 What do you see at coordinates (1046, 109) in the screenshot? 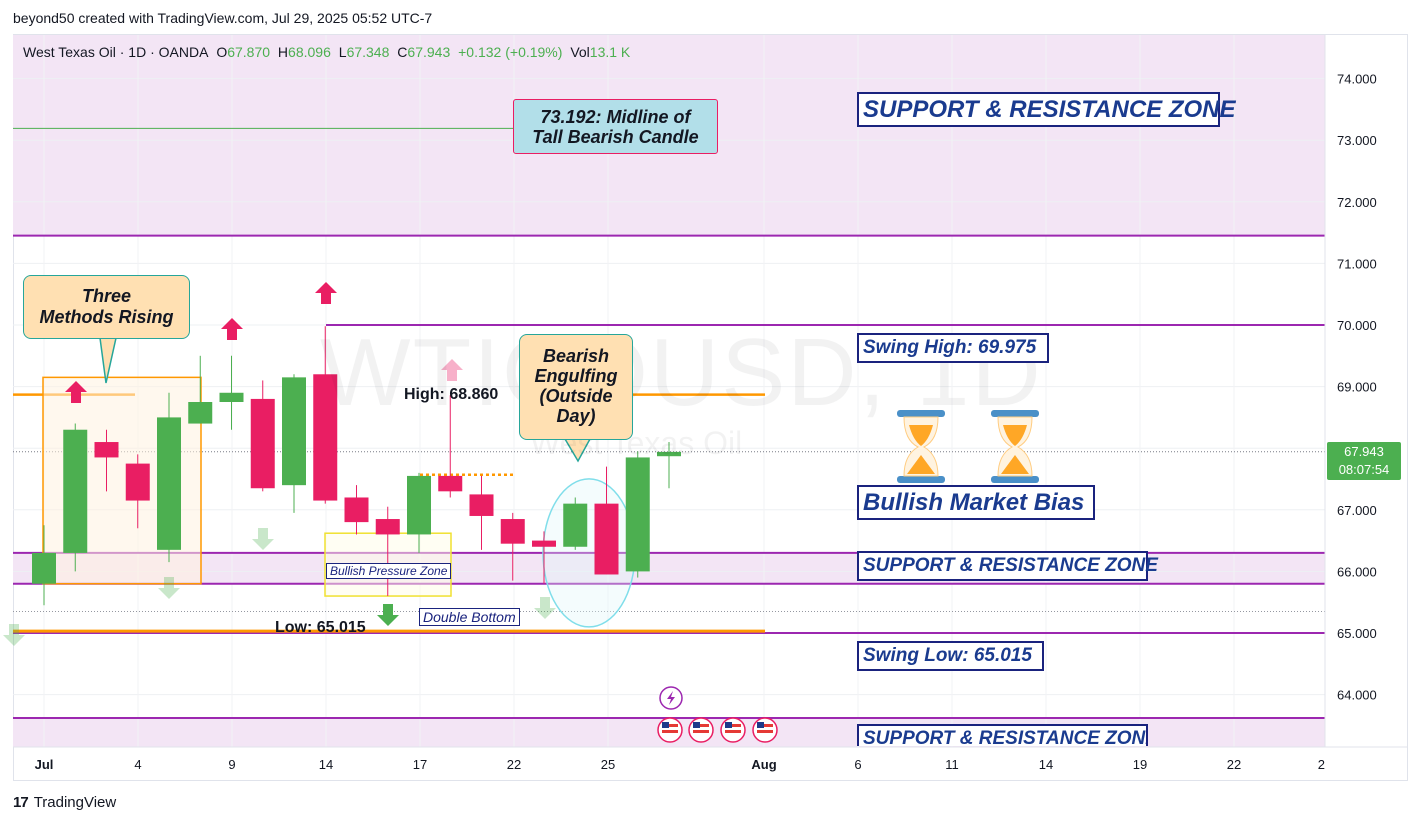
I see `sr-zone-top-label: SUPPORT & RESISTANCE ZONE` at bounding box center [1046, 109].